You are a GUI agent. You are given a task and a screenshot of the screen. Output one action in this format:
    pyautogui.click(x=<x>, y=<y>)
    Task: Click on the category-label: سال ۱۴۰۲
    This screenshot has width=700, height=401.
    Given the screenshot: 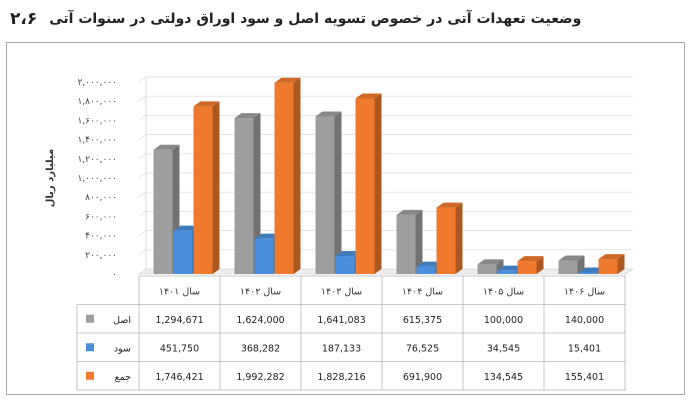 What is the action you would take?
    pyautogui.click(x=260, y=291)
    